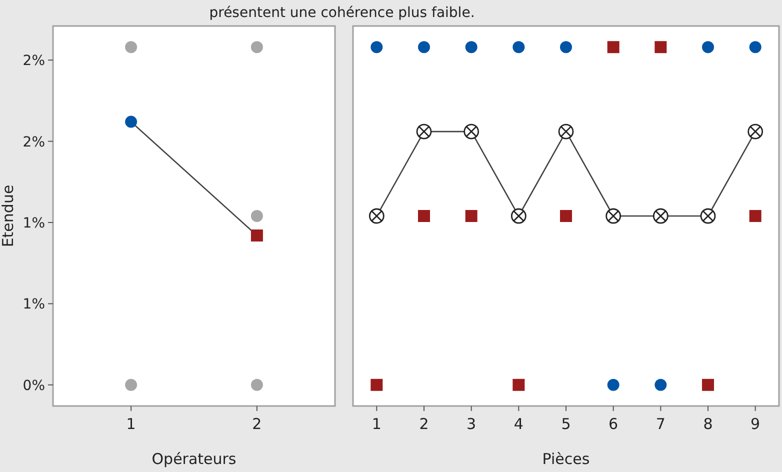 The height and width of the screenshot is (472, 782). What do you see at coordinates (194, 459) in the screenshot?
I see `x-axis-title: Opérateurs` at bounding box center [194, 459].